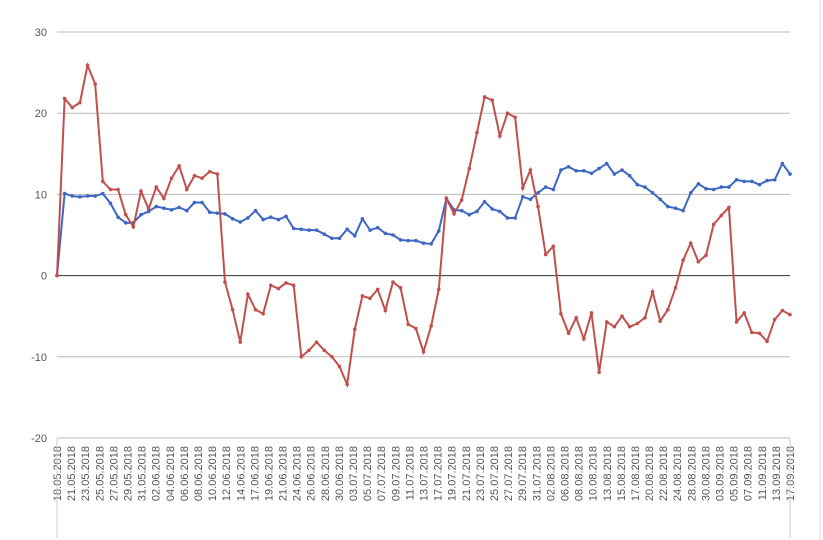 Image resolution: width=823 pixels, height=540 pixels. I want to click on x-tick-label: 24.06.2018, so click(298, 473).